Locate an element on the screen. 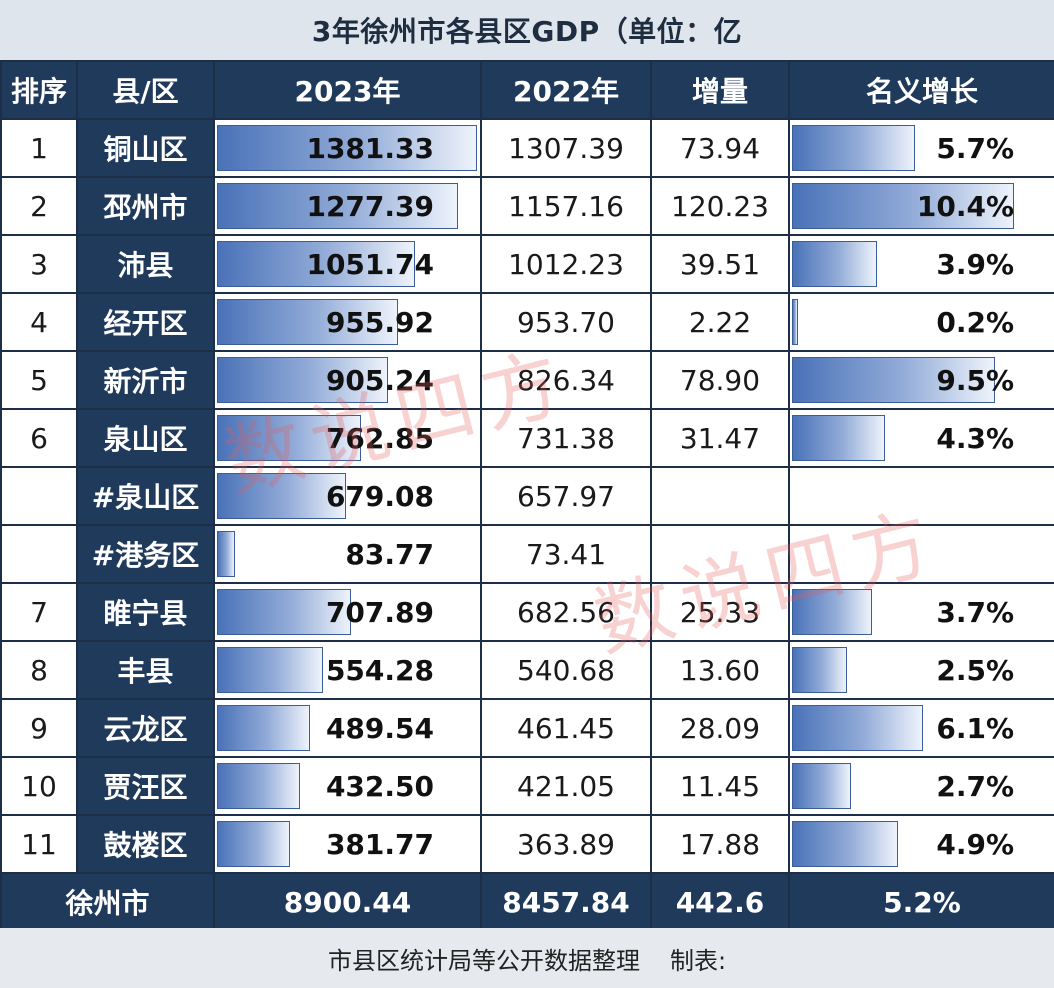  table-row: 7 睢宁县 707.89 682.56 25.33 3.7% is located at coordinates (527, 612).